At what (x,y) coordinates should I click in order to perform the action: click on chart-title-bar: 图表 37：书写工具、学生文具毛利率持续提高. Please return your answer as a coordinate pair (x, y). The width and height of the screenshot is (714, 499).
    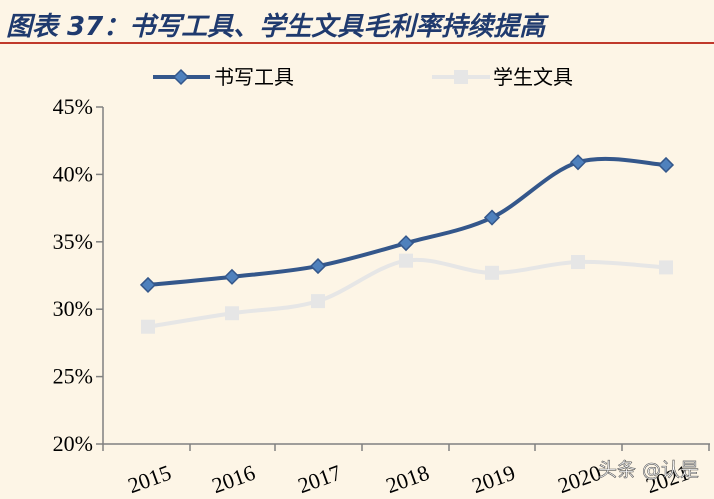
    Looking at the image, I should click on (357, 22).